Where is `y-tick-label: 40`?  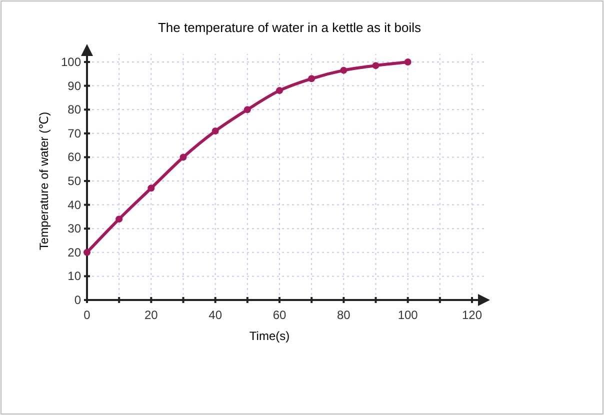 y-tick-label: 40 is located at coordinates (75, 205).